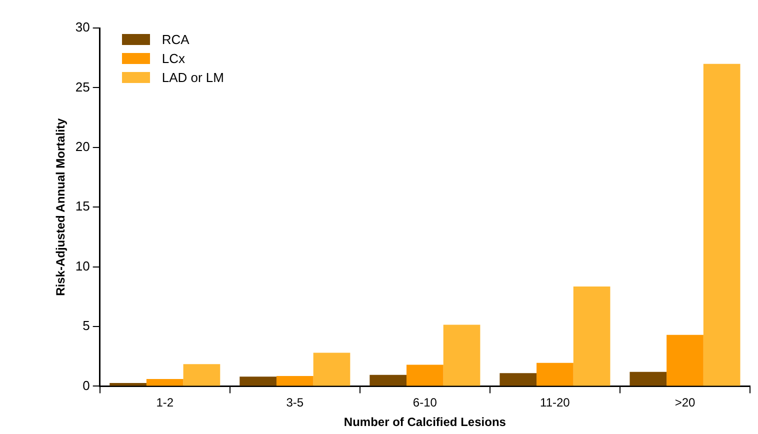  I want to click on y-tick-label: 5, so click(86, 326).